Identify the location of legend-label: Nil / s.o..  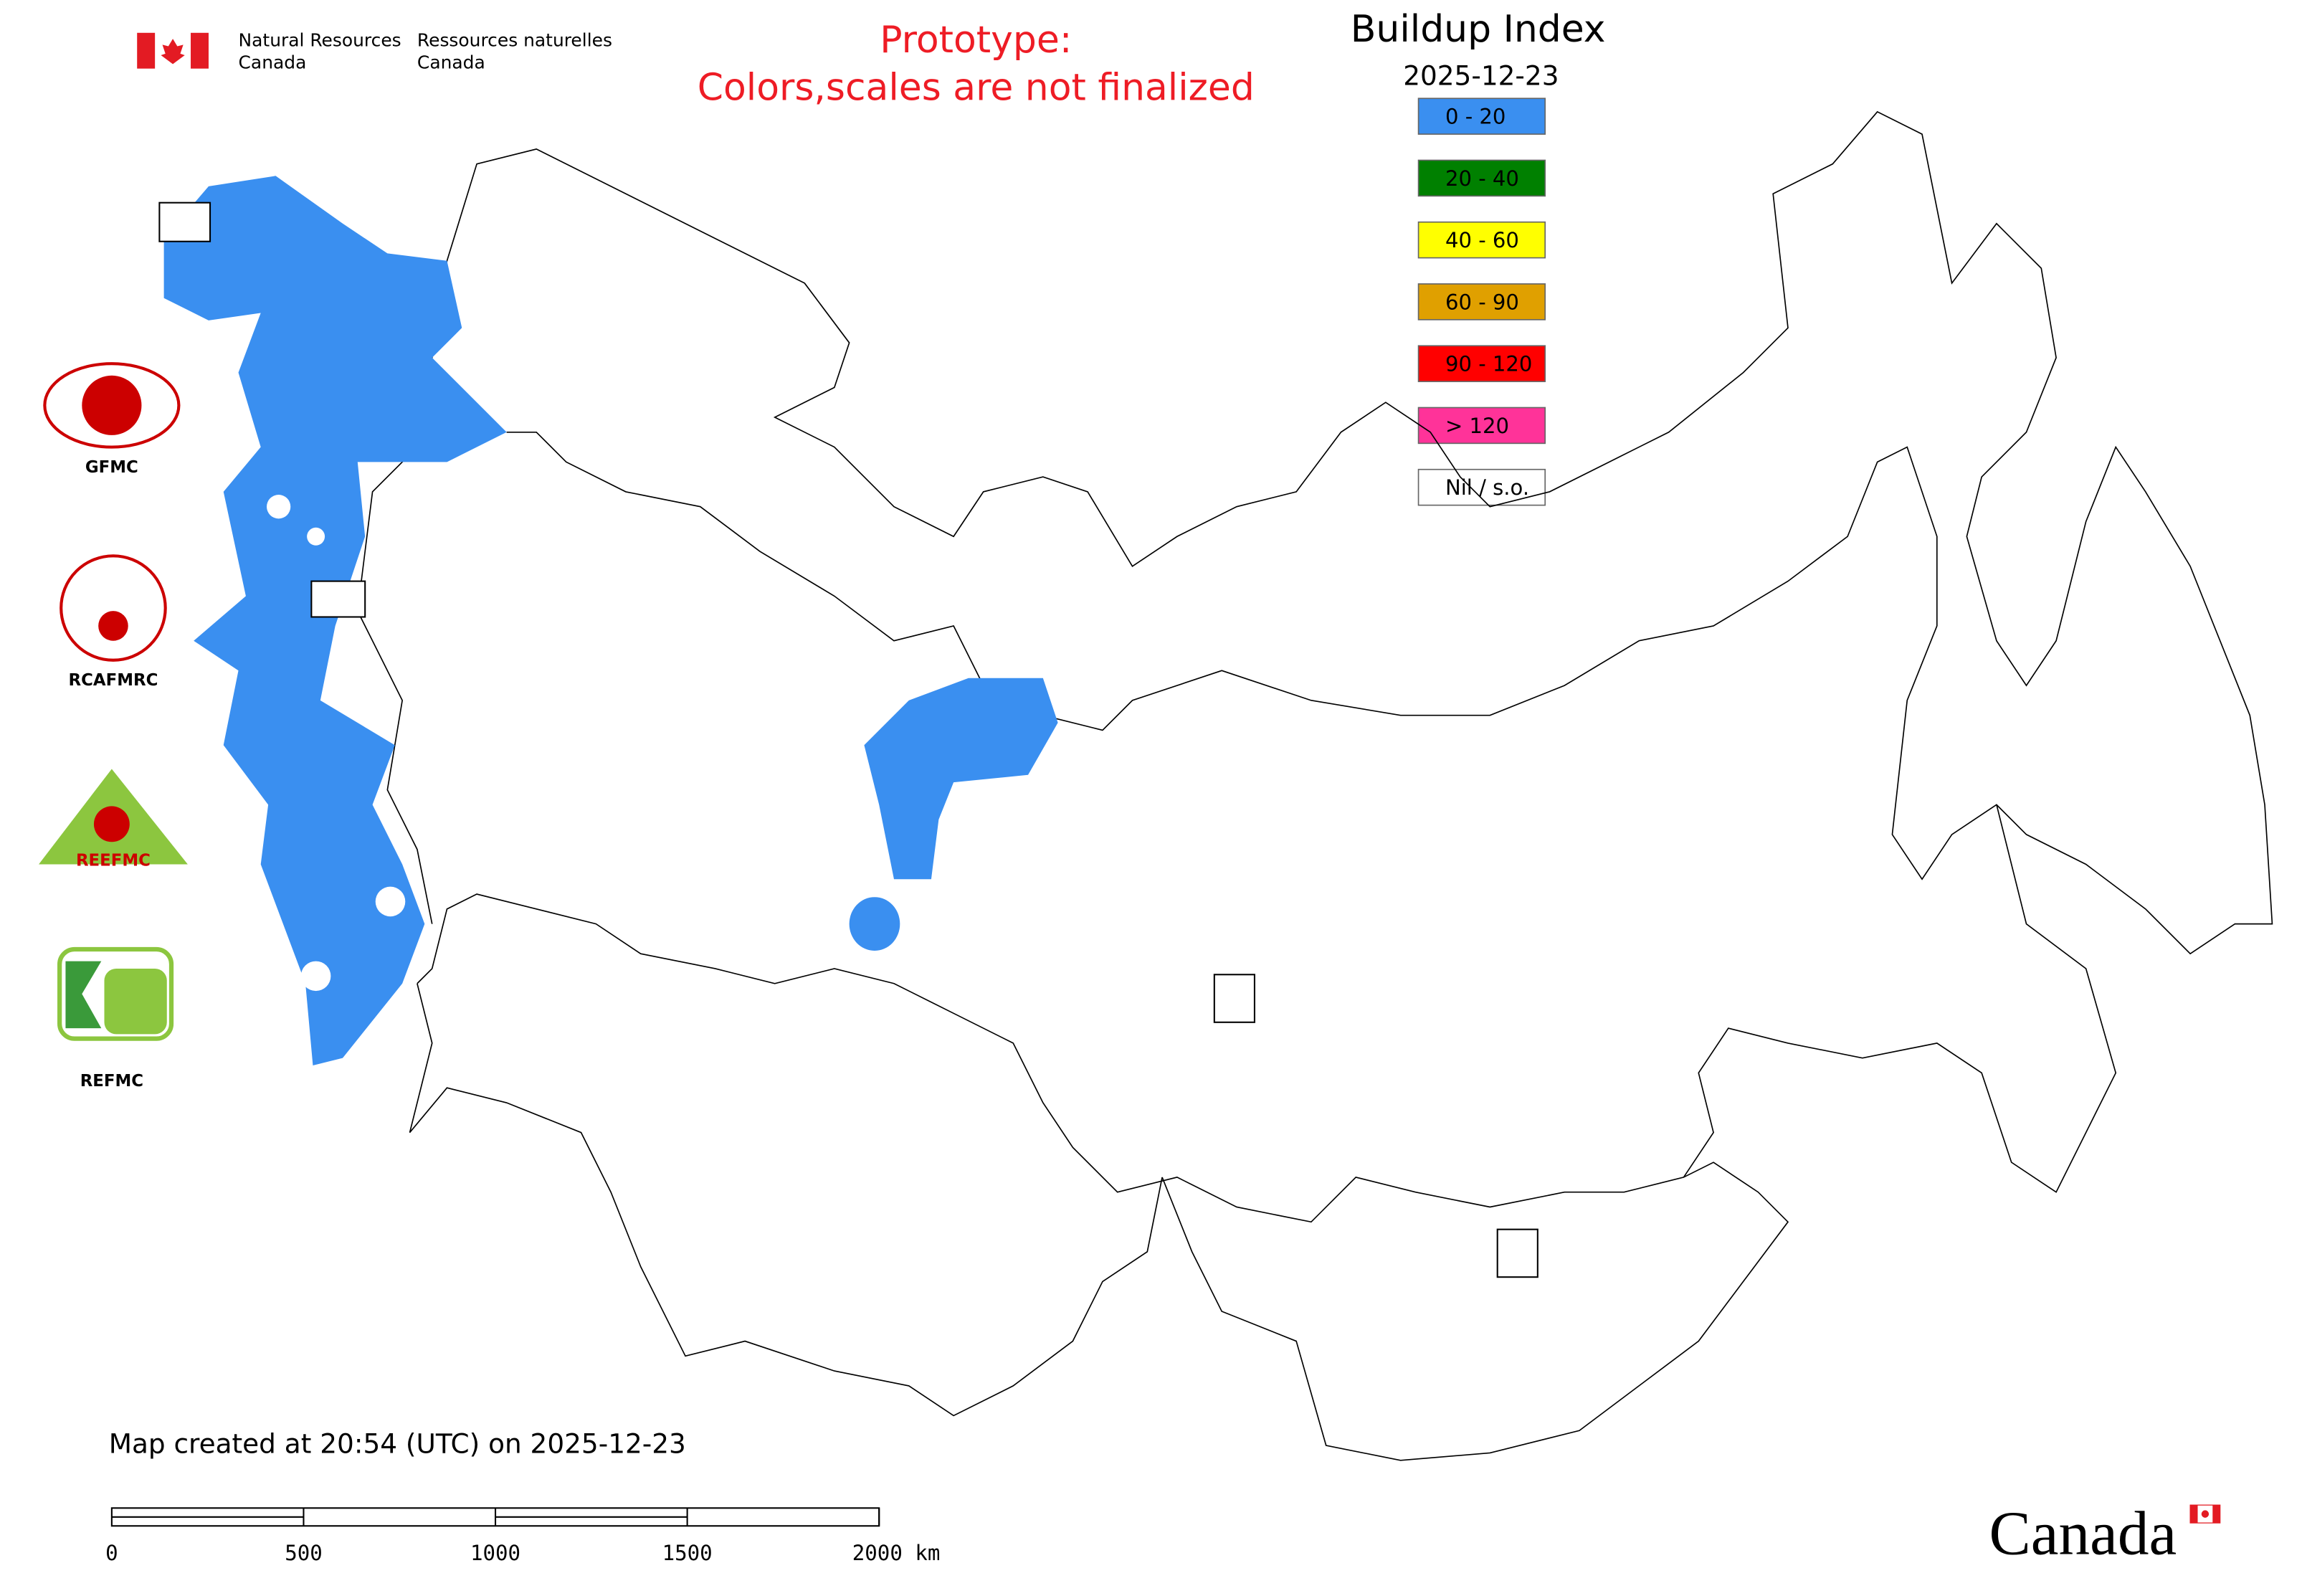
(1487, 487).